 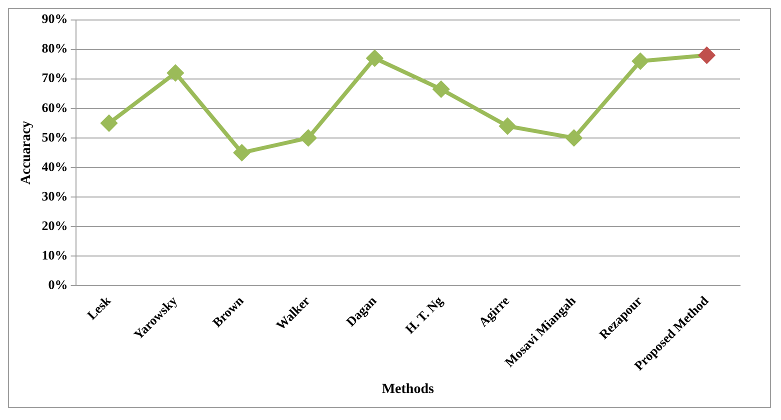 I want to click on y-tick-label: 20%, so click(x=55, y=225).